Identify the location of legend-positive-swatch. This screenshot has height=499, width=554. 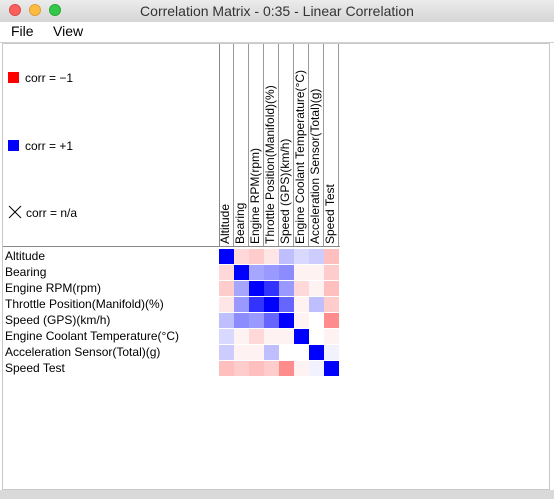
(13, 145).